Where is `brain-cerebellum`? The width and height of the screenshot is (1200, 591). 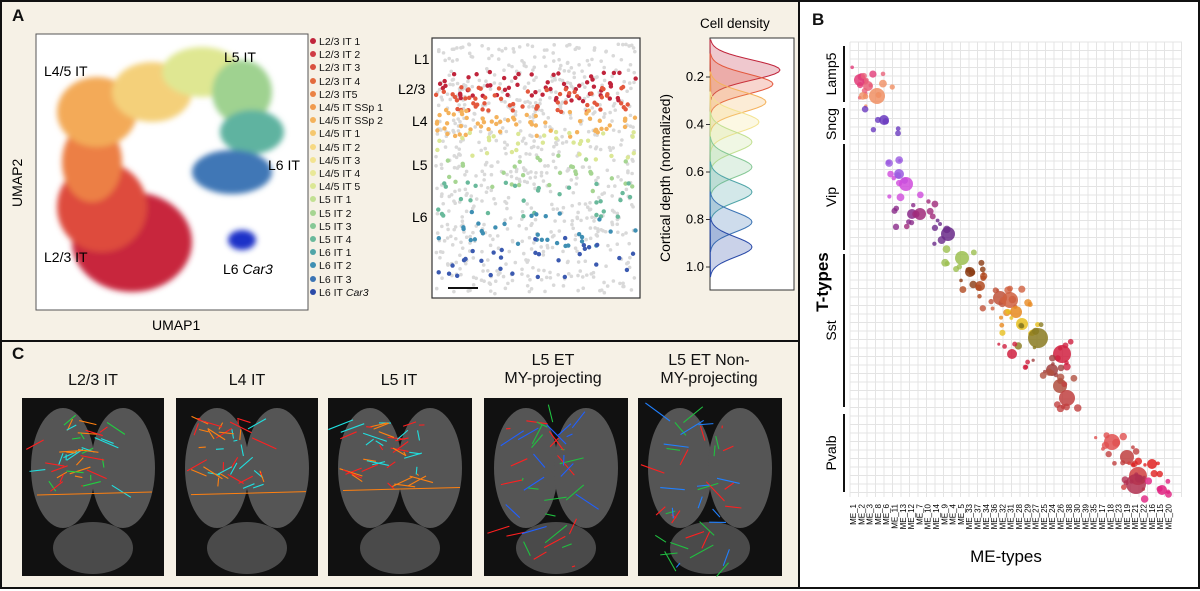 brain-cerebellum is located at coordinates (93, 548).